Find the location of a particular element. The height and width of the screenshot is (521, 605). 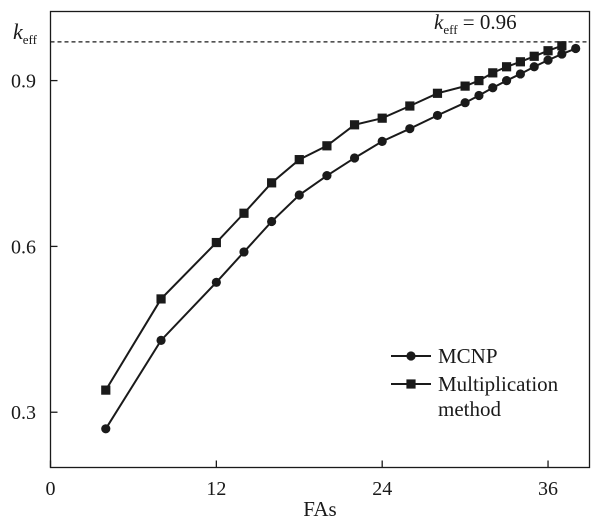

x-tick-label: 24 is located at coordinates (382, 489).